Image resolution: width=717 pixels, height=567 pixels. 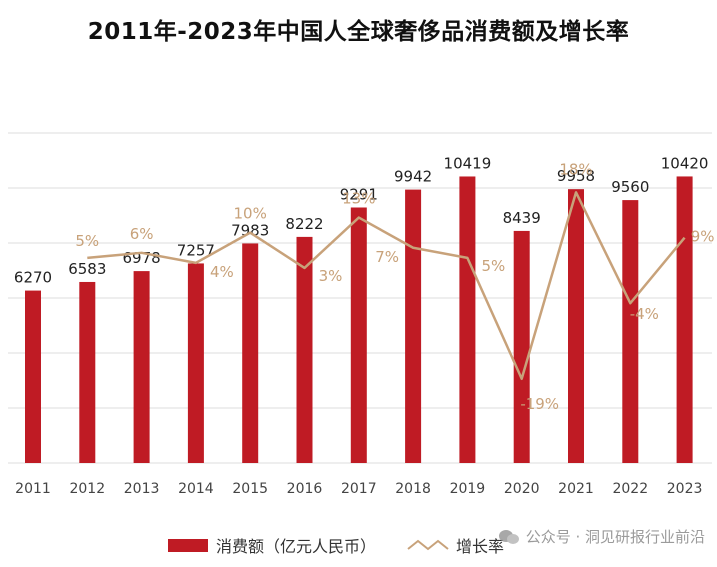 What do you see at coordinates (522, 218) in the screenshot?
I see `bar-value-label: 8439` at bounding box center [522, 218].